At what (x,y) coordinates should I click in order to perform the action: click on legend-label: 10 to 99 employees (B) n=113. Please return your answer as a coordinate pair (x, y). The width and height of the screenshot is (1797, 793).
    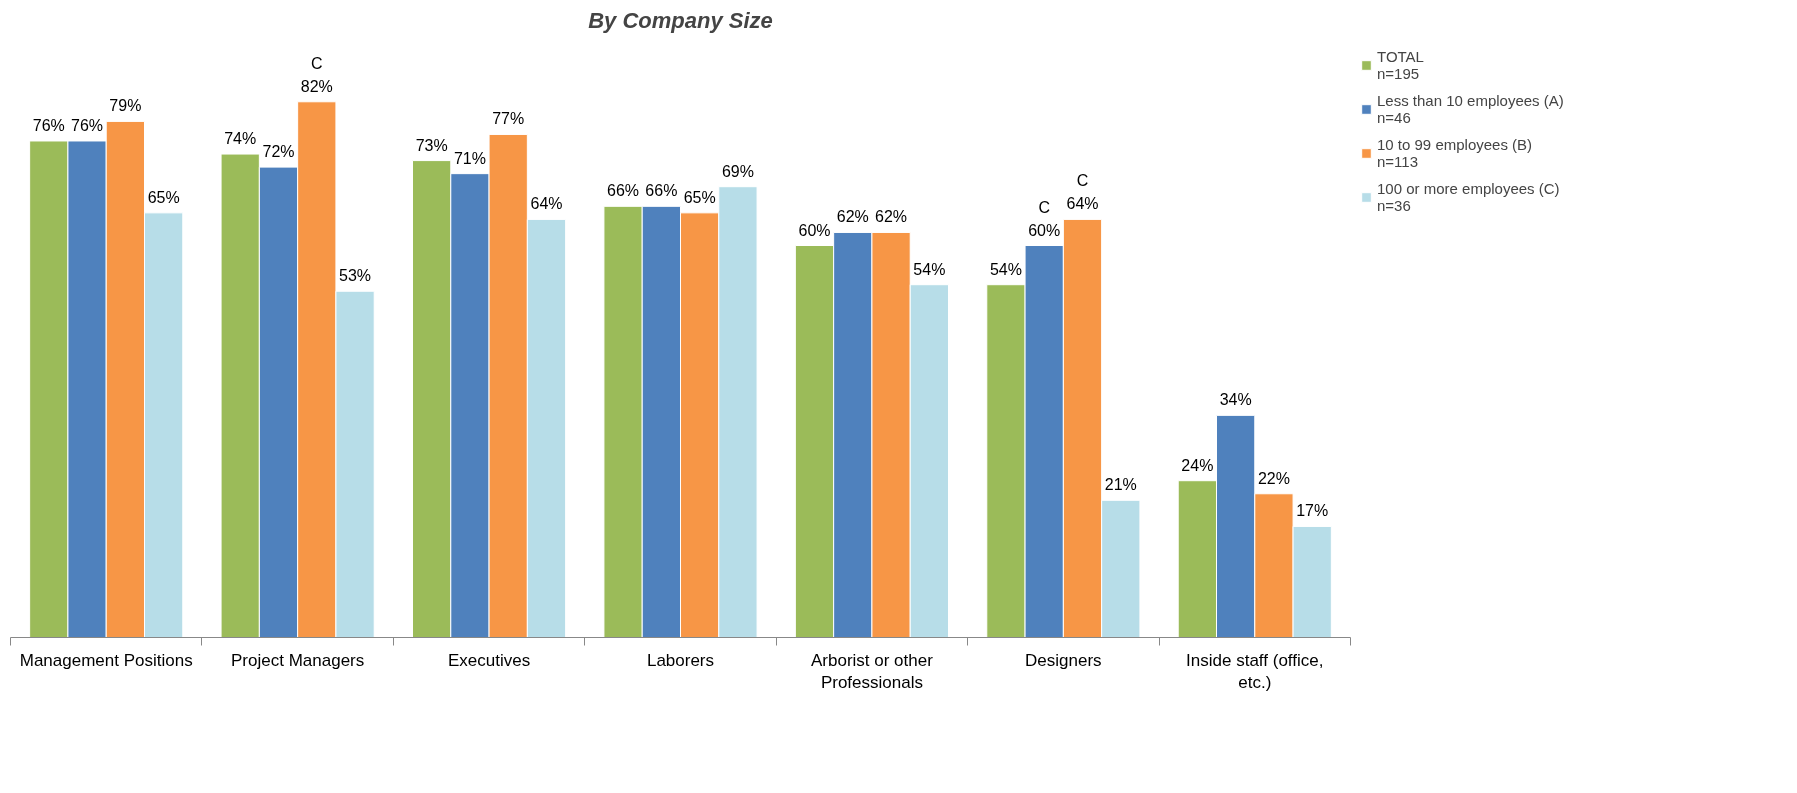
    Looking at the image, I should click on (1455, 153).